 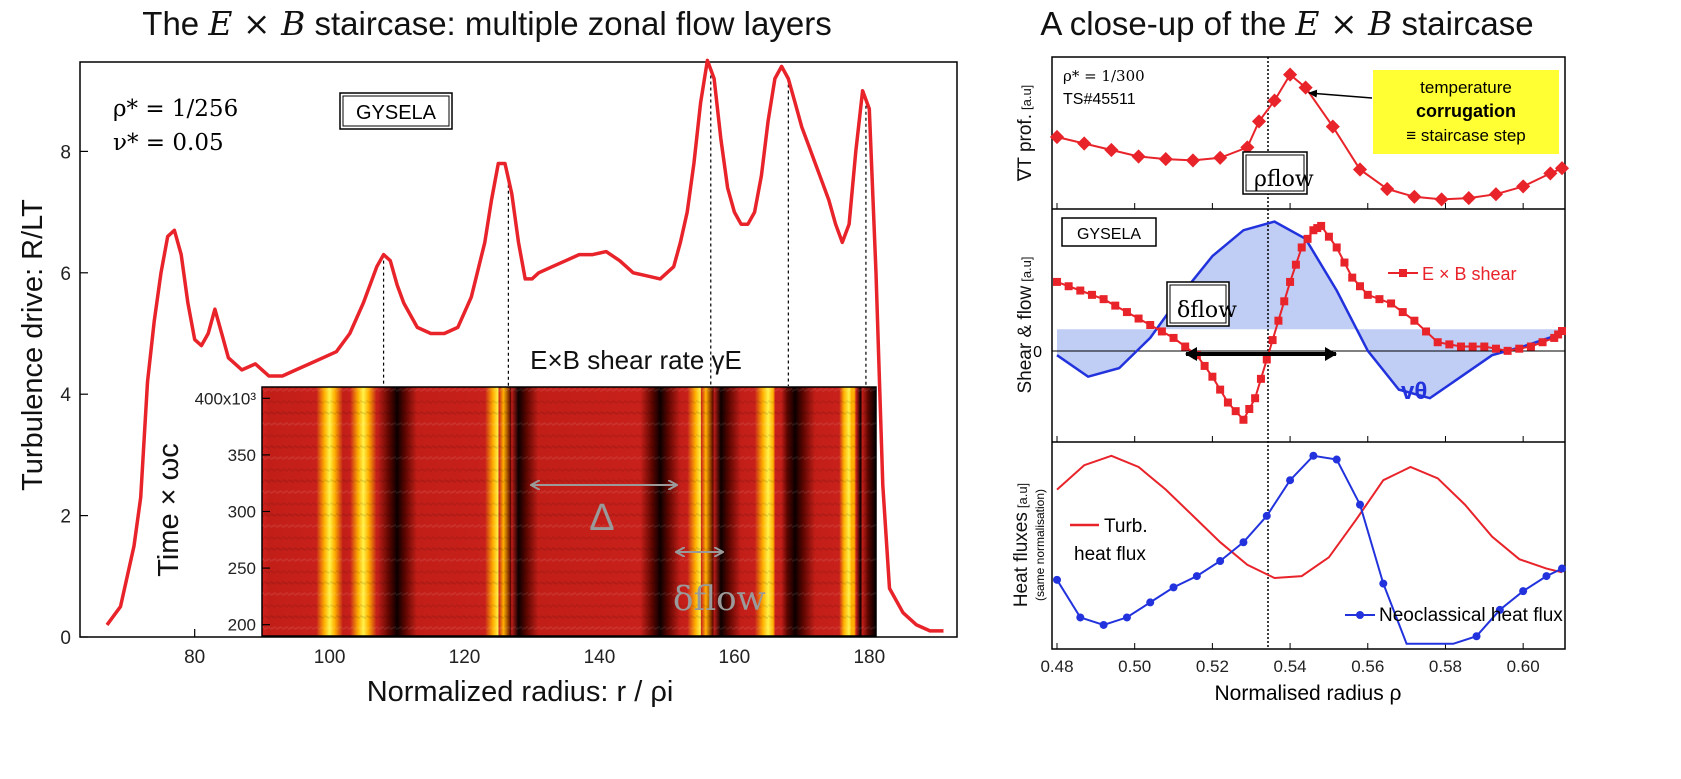 What do you see at coordinates (242, 455) in the screenshot?
I see `heatmap-y-tick-label: 350` at bounding box center [242, 455].